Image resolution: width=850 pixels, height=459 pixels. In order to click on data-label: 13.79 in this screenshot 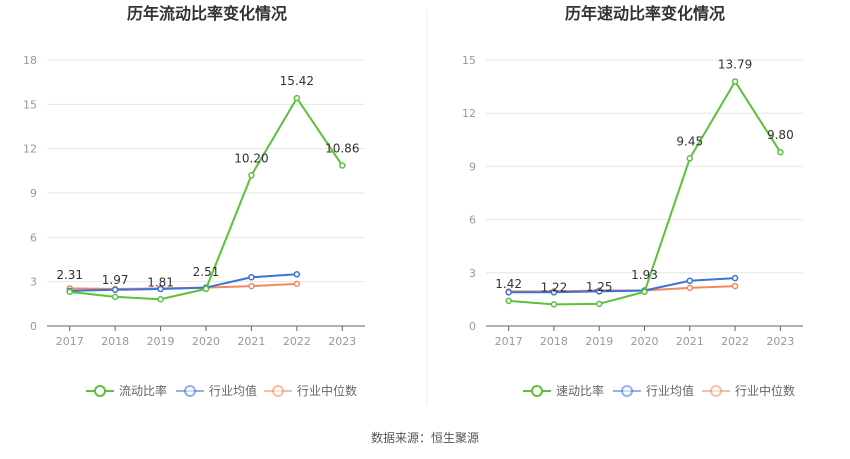, I will do `click(735, 64)`.